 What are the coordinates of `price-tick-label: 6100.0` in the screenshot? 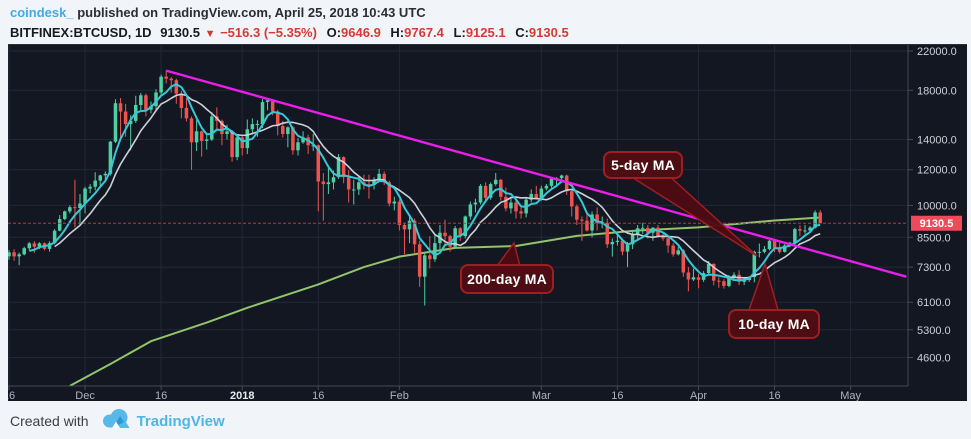 It's located at (934, 303).